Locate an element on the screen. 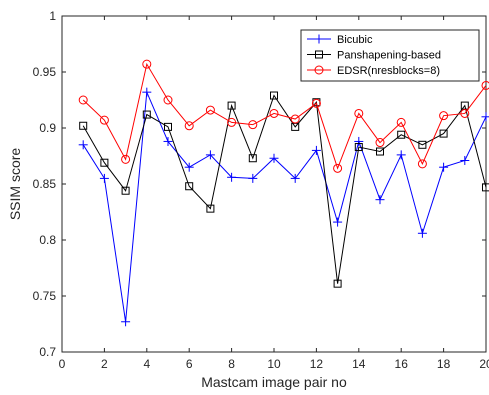  x-tick-label: 2 is located at coordinates (104, 364).